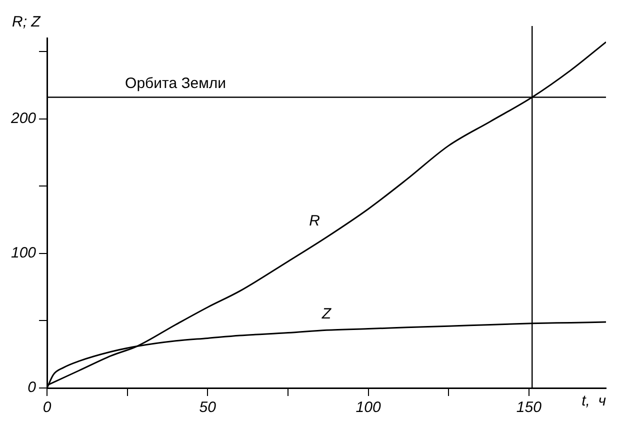 Image resolution: width=618 pixels, height=430 pixels. I want to click on series-label: Z, so click(326, 313).